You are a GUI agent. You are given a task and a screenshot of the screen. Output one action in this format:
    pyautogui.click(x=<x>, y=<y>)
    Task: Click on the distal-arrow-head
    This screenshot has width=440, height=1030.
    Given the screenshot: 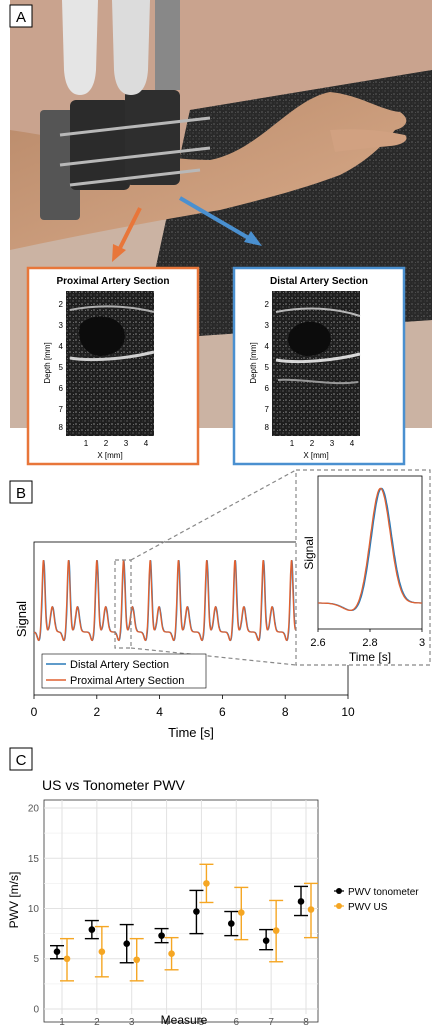 What is the action you would take?
    pyautogui.click(x=253, y=238)
    